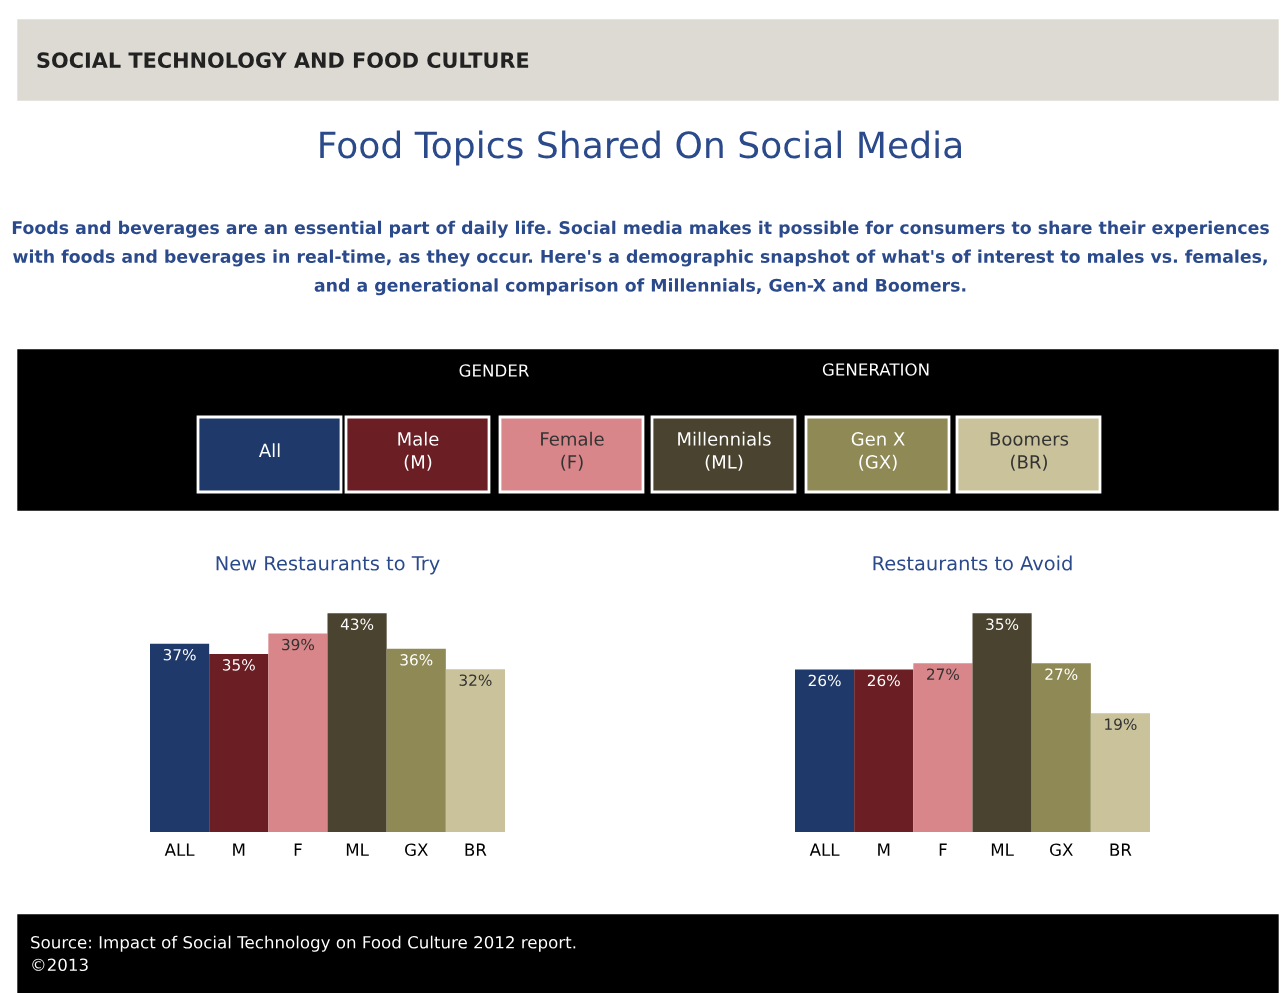 The width and height of the screenshot is (1281, 993). I want to click on data-label: 43%, so click(357, 624).